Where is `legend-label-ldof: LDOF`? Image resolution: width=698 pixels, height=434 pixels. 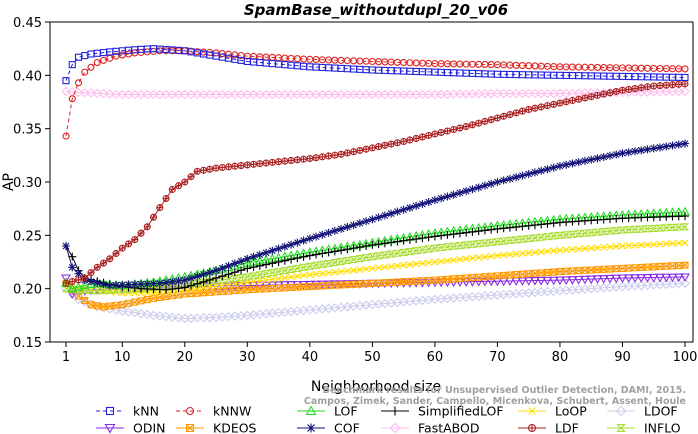
legend-label-ldof: LDOF is located at coordinates (661, 411).